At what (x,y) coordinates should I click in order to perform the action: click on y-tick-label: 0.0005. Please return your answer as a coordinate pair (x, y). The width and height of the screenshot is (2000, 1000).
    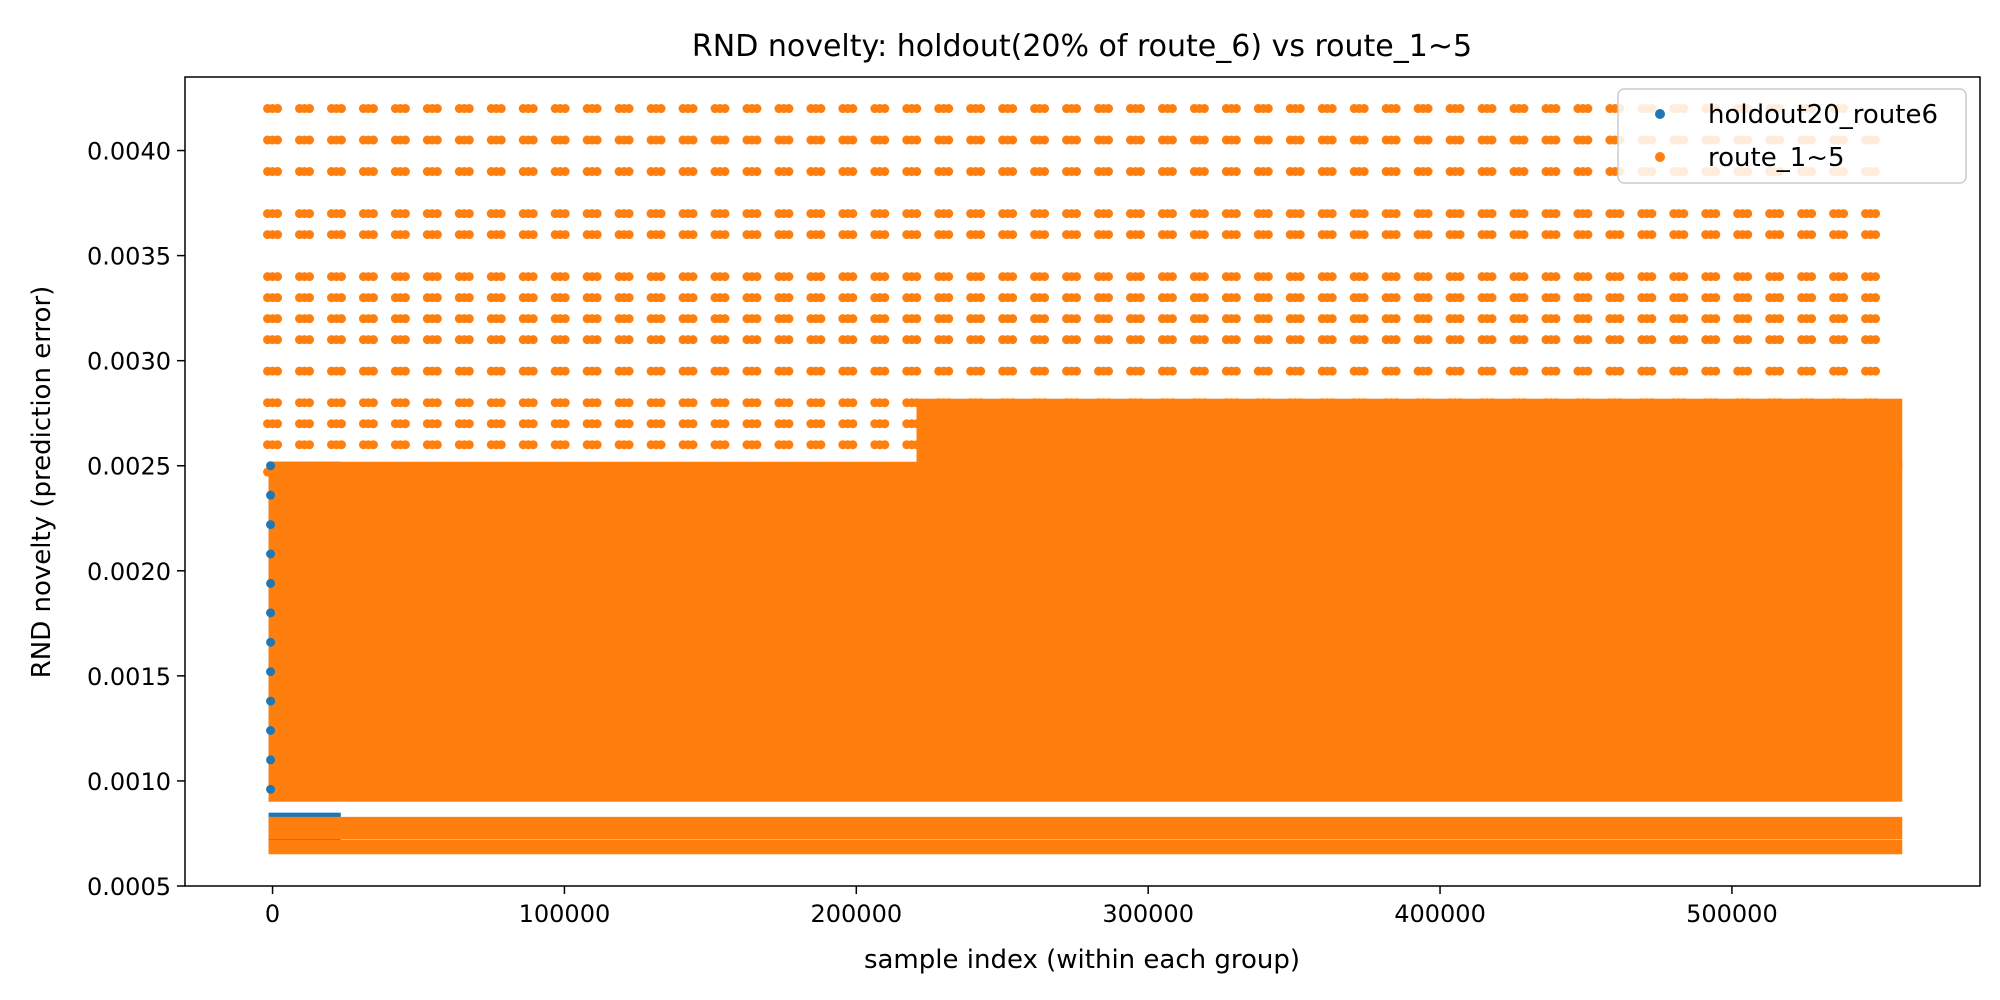
    Looking at the image, I should click on (129, 887).